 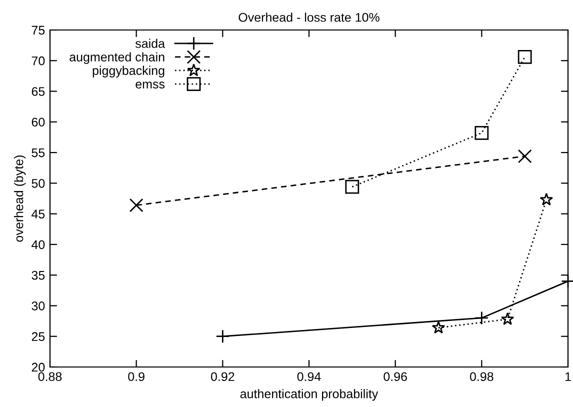 What do you see at coordinates (150, 85) in the screenshot?
I see `legend-label: emss` at bounding box center [150, 85].